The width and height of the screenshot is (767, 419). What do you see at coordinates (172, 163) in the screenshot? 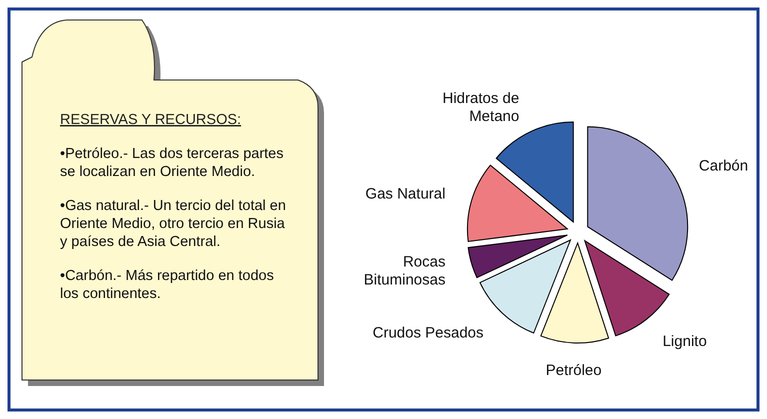
I see `text: •Petróleo.- Las dos terceras partes se localizan en Oriente Medio.` at bounding box center [172, 163].